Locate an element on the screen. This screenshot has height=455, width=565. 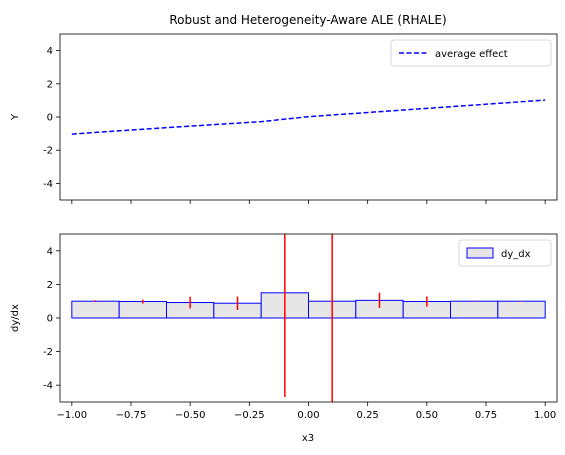
x-tick-label: −0.50 is located at coordinates (190, 415).